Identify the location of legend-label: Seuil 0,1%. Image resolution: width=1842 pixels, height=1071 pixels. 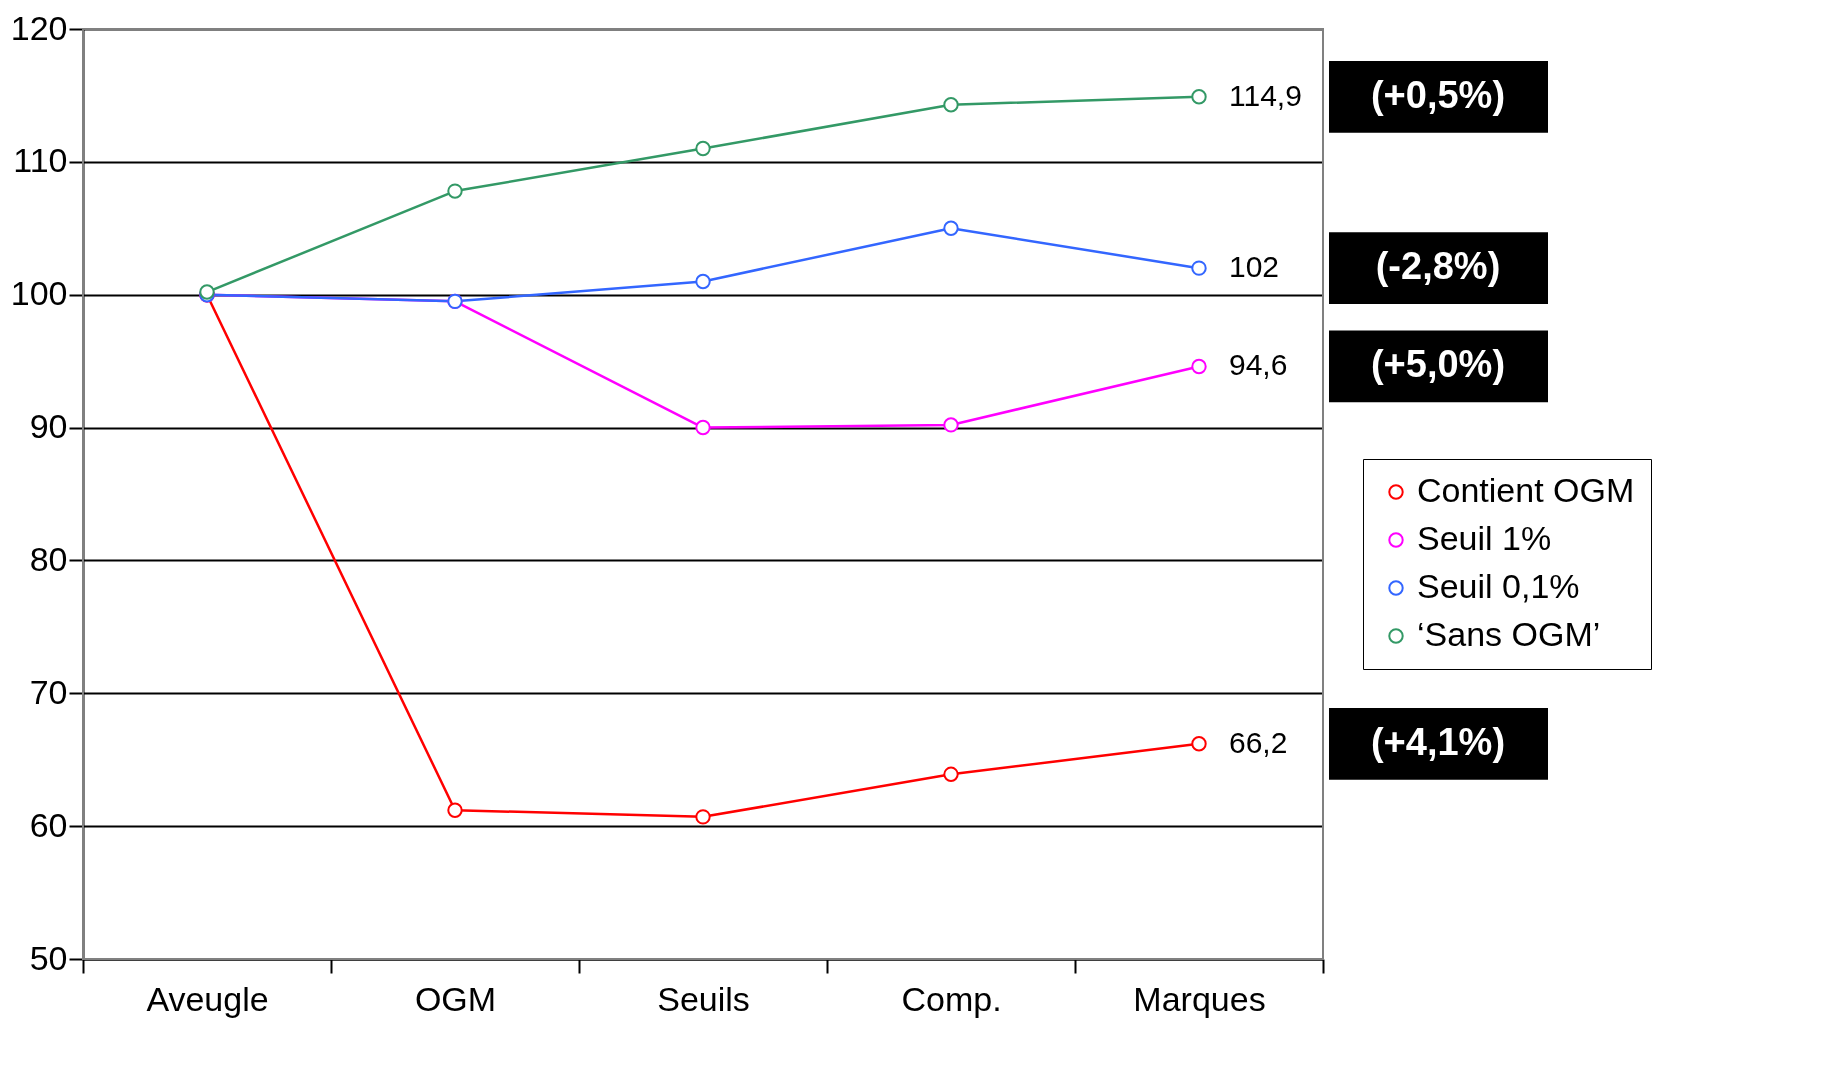
(1498, 586).